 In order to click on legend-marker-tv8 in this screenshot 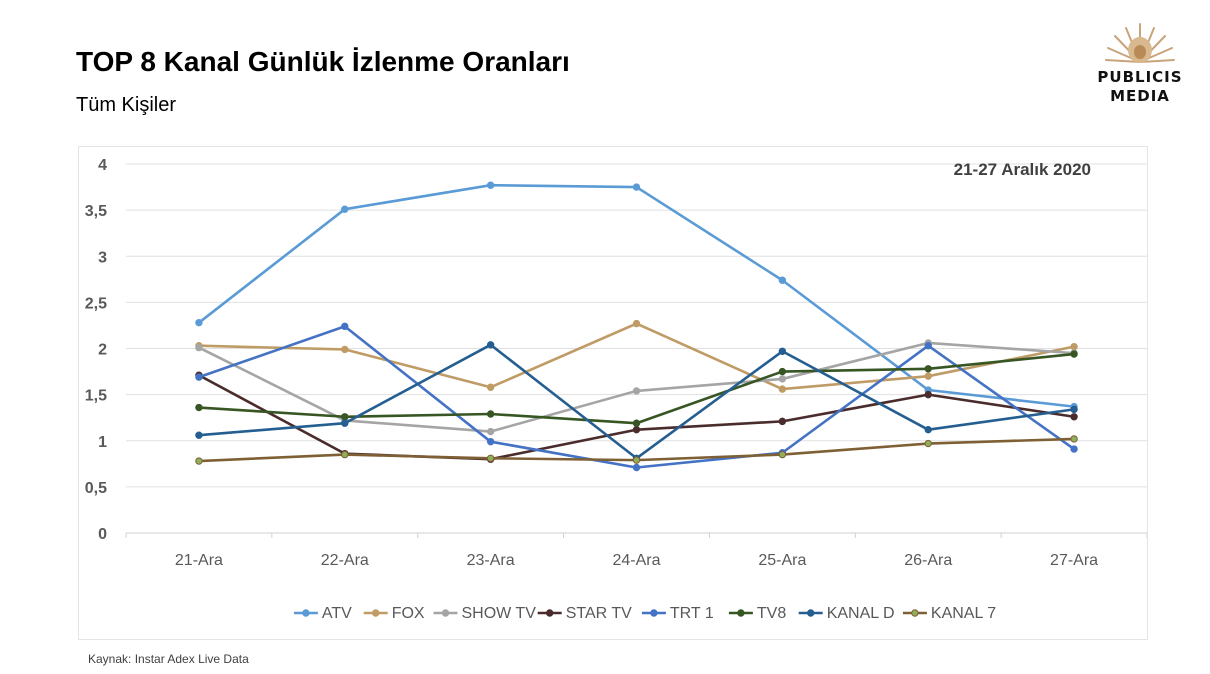, I will do `click(741, 613)`.